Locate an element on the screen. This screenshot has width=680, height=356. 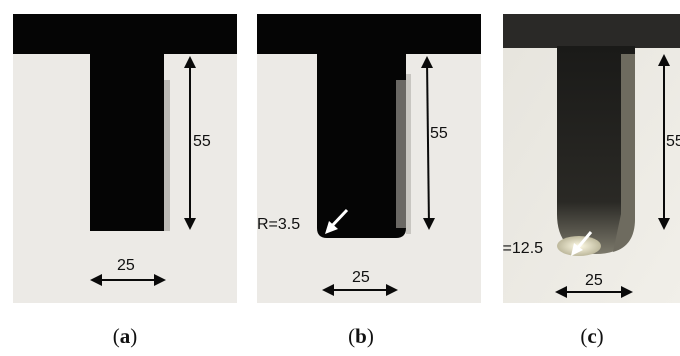
depth-label-c: 55 is located at coordinates (673, 141).